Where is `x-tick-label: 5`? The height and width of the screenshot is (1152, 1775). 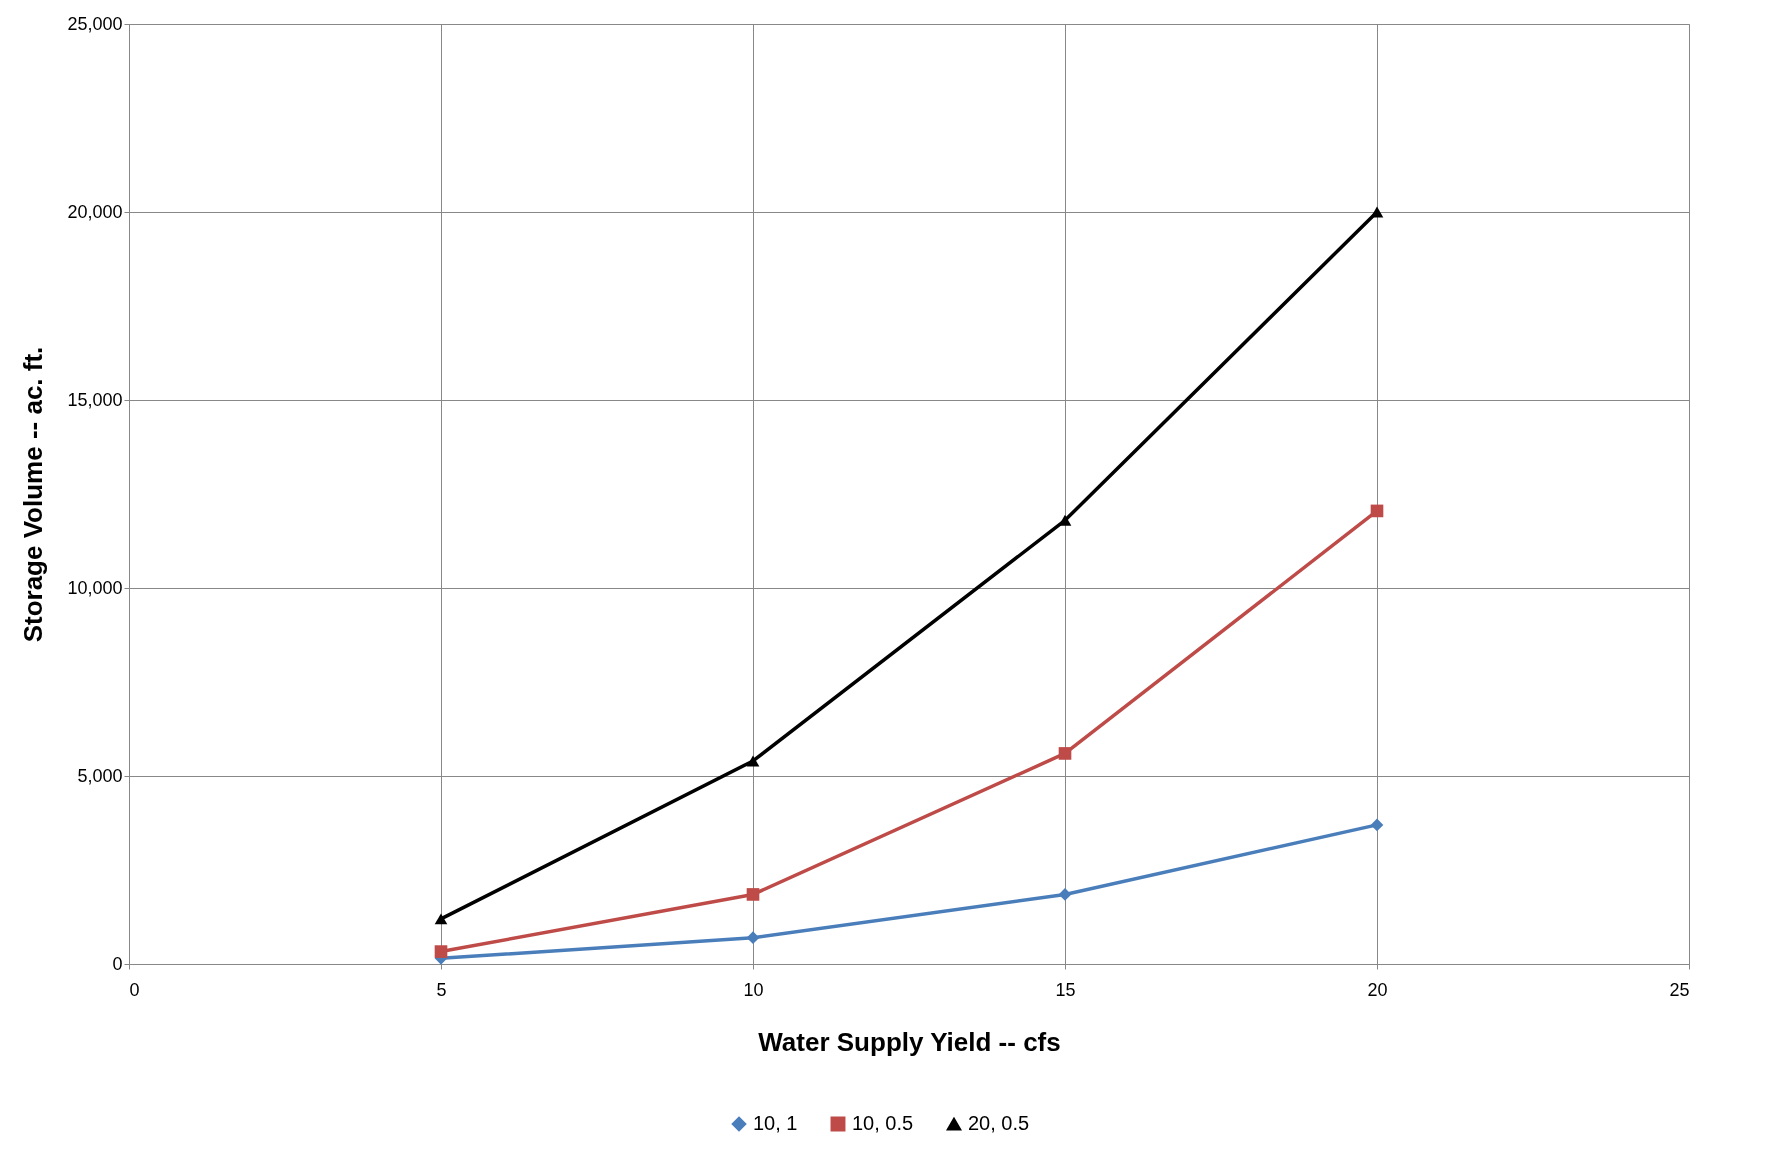
x-tick-label: 5 is located at coordinates (441, 989).